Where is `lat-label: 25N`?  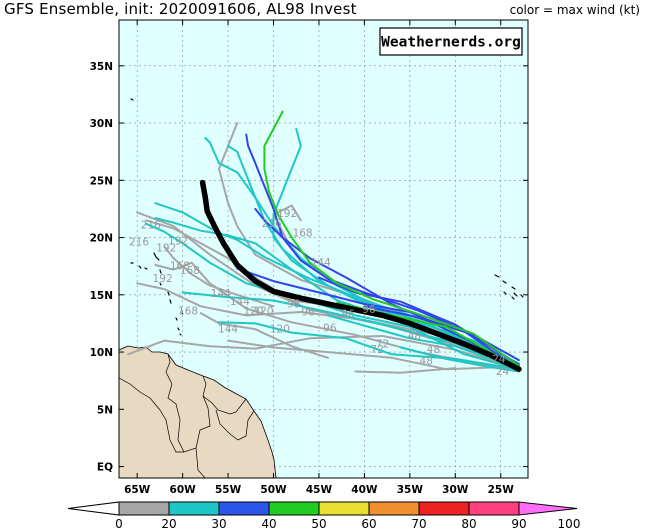
lat-label: 25N is located at coordinates (101, 181).